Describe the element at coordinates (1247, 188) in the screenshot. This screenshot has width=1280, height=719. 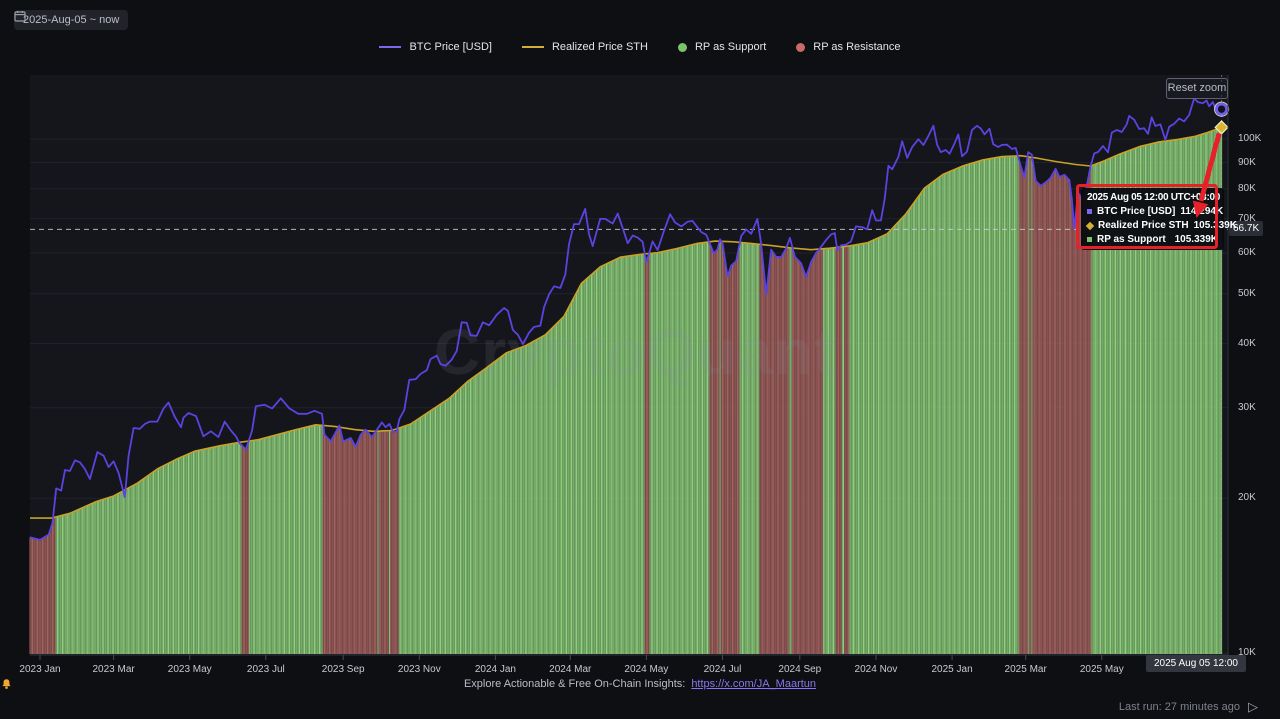
I see `y-tick-label: 80K` at that location.